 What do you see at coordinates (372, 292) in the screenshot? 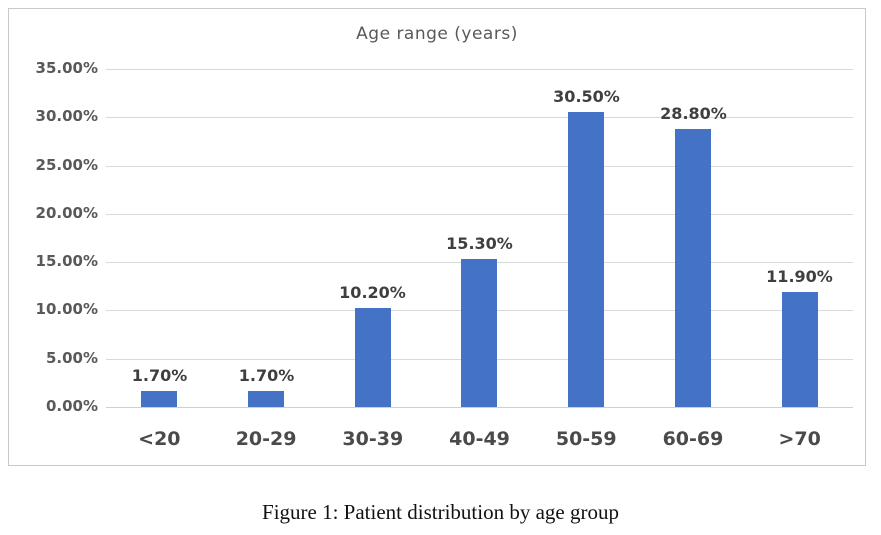
I see `bar-value-label: 10.20%` at bounding box center [372, 292].